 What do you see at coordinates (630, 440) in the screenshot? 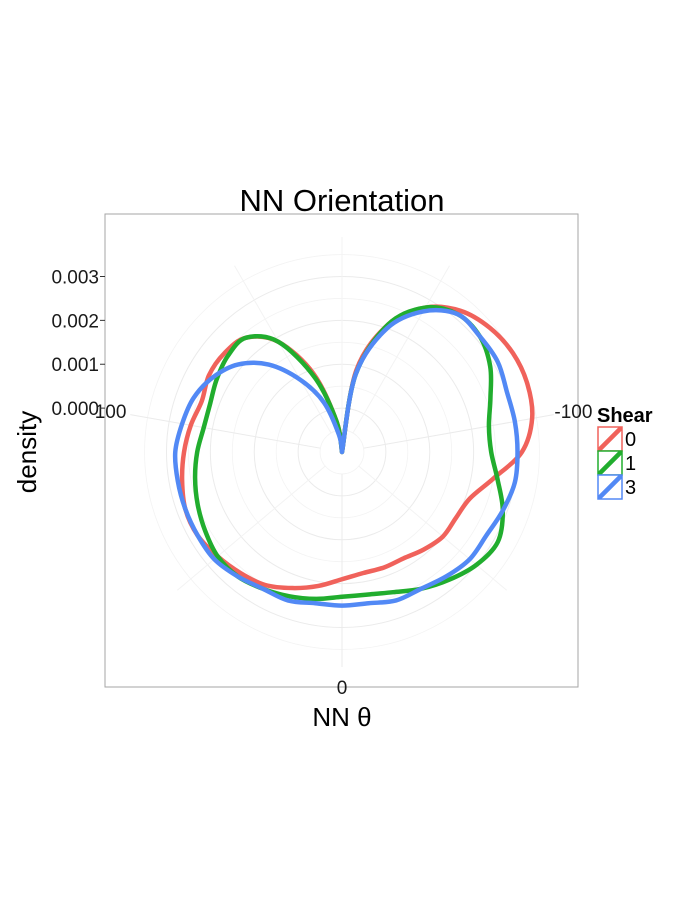
I see `legend-label: 0` at bounding box center [630, 440].